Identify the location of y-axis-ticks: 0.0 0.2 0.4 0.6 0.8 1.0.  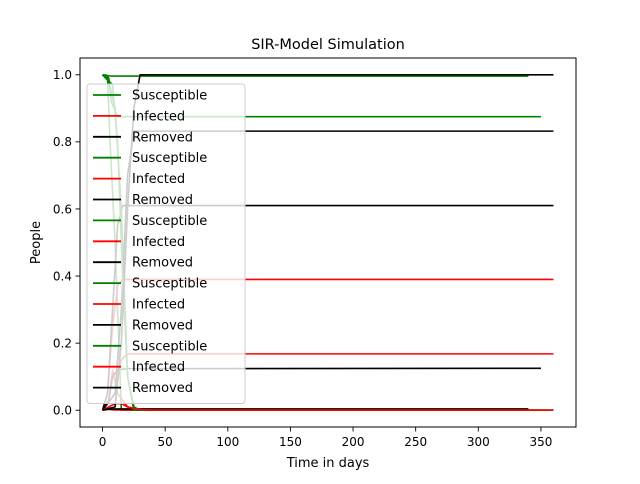
(66, 243).